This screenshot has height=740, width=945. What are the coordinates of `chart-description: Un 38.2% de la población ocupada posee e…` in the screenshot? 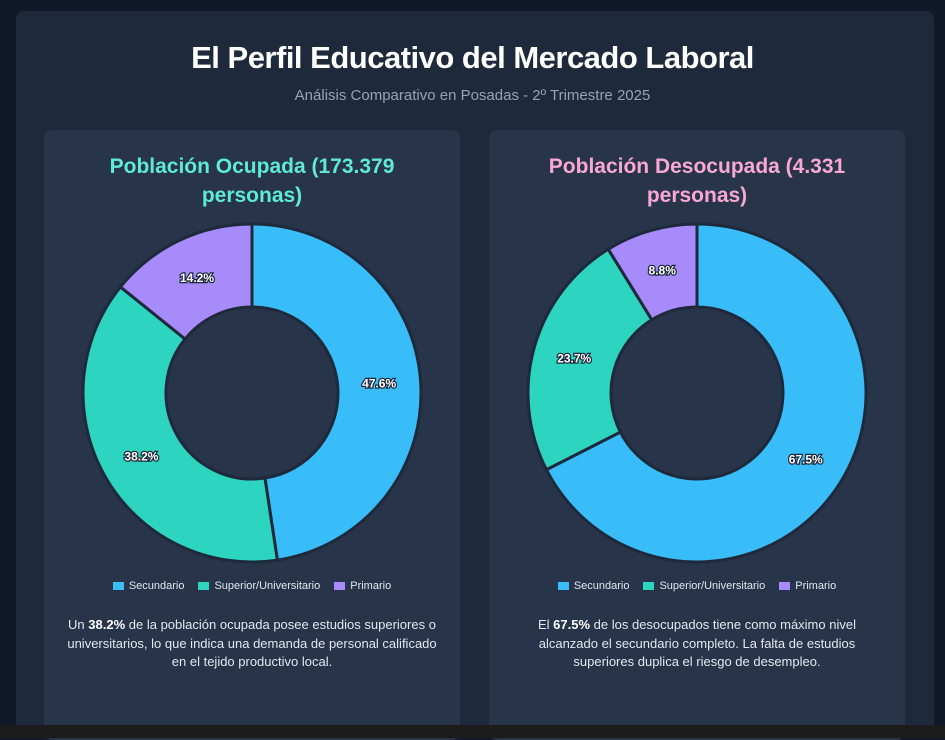 It's located at (252, 644).